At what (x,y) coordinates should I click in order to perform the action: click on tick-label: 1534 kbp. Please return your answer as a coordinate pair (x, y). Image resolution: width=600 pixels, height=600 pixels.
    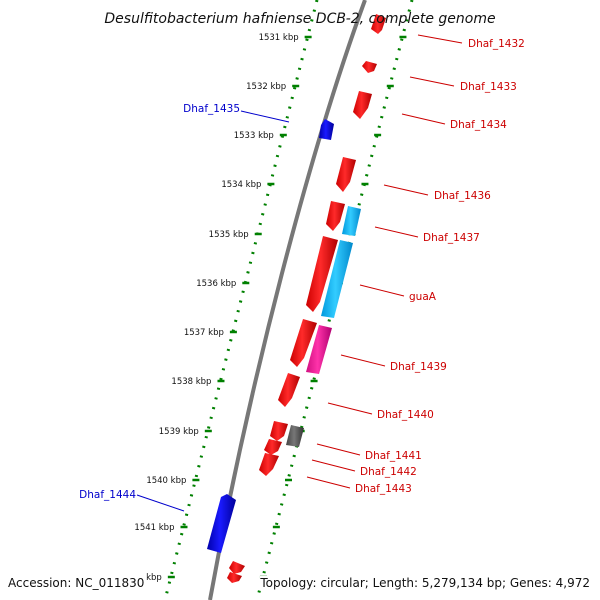
    Looking at the image, I should click on (241, 185).